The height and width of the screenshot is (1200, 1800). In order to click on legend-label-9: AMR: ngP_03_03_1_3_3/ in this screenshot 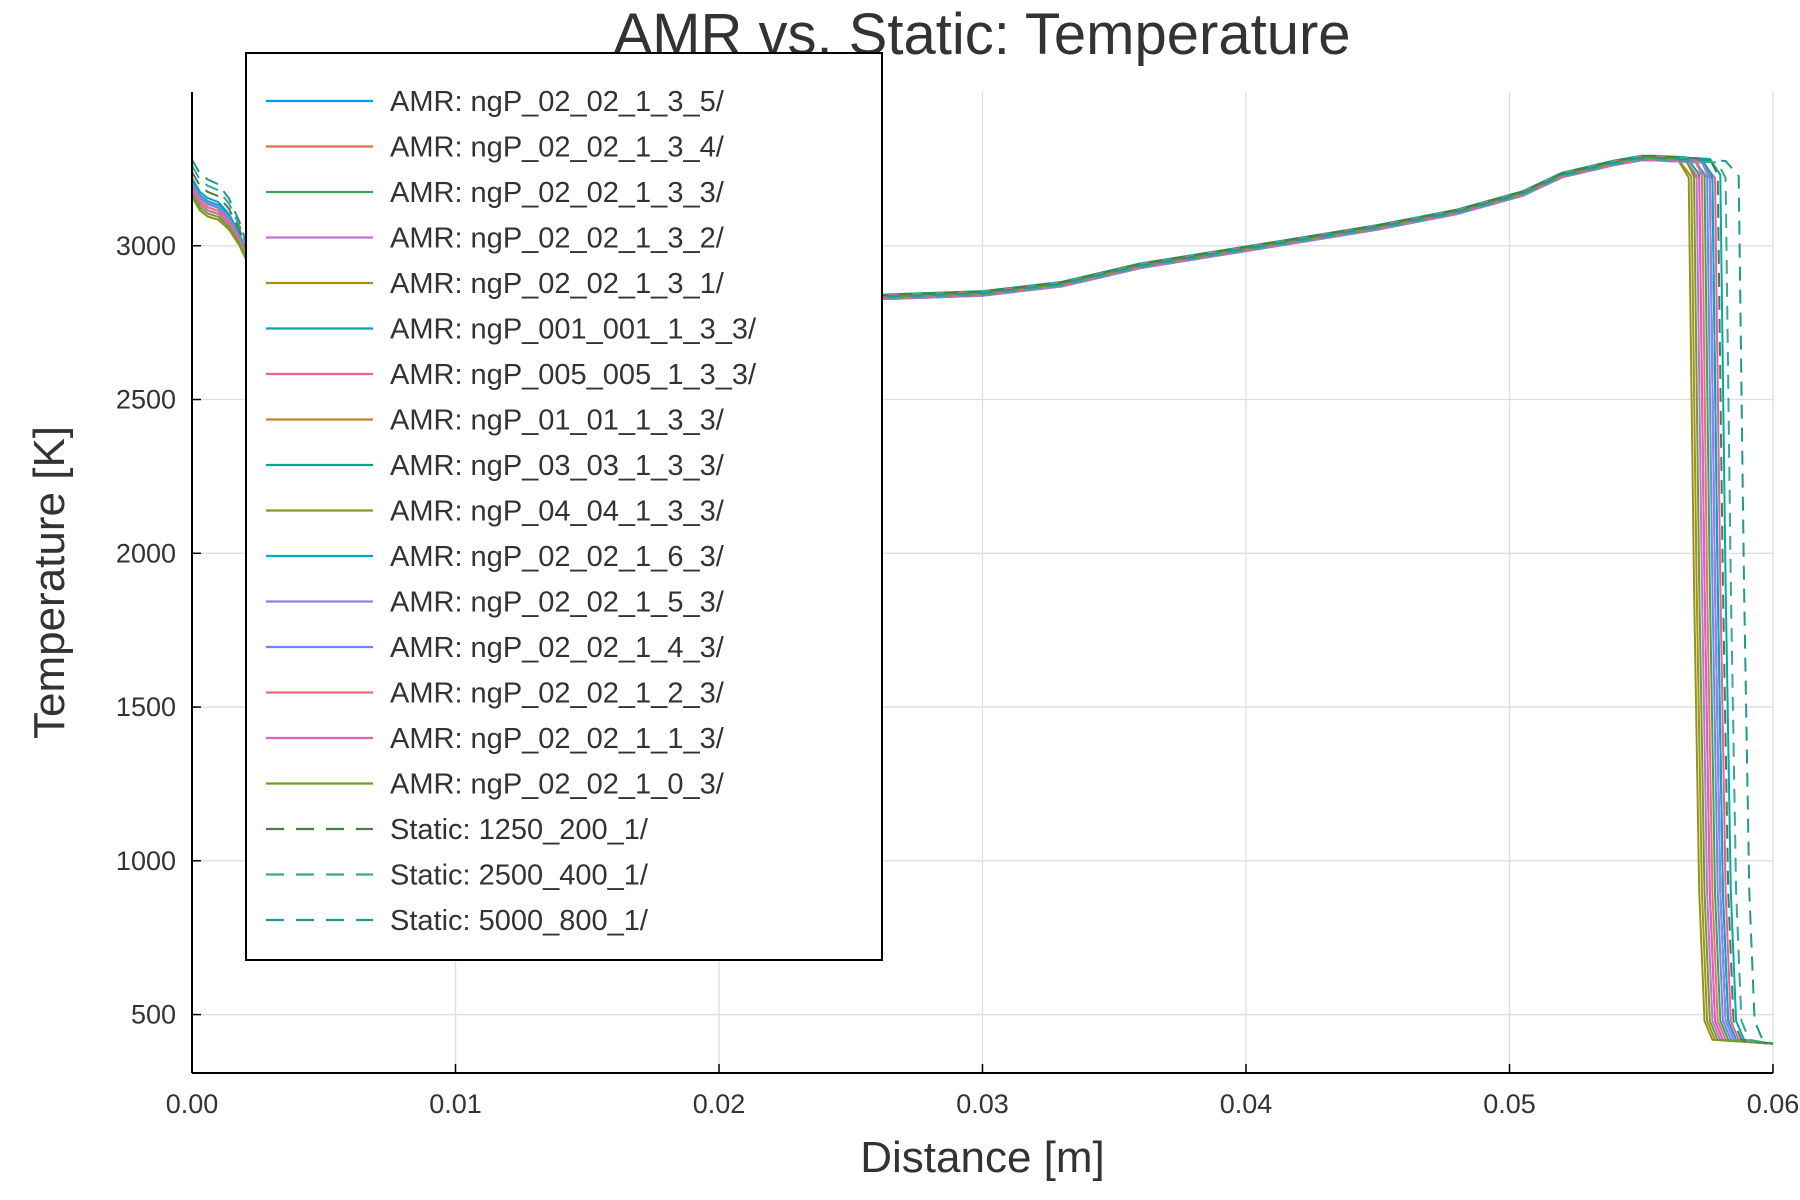, I will do `click(557, 466)`.